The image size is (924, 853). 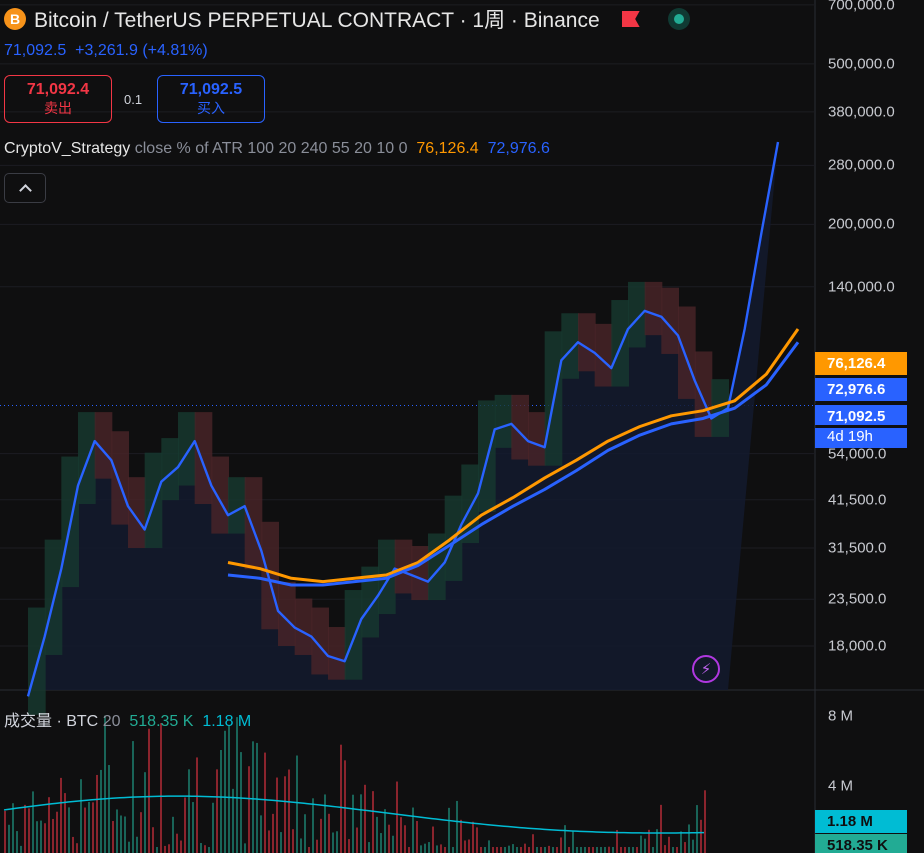 I want to click on volume-value: 518.35 K, so click(x=161, y=721).